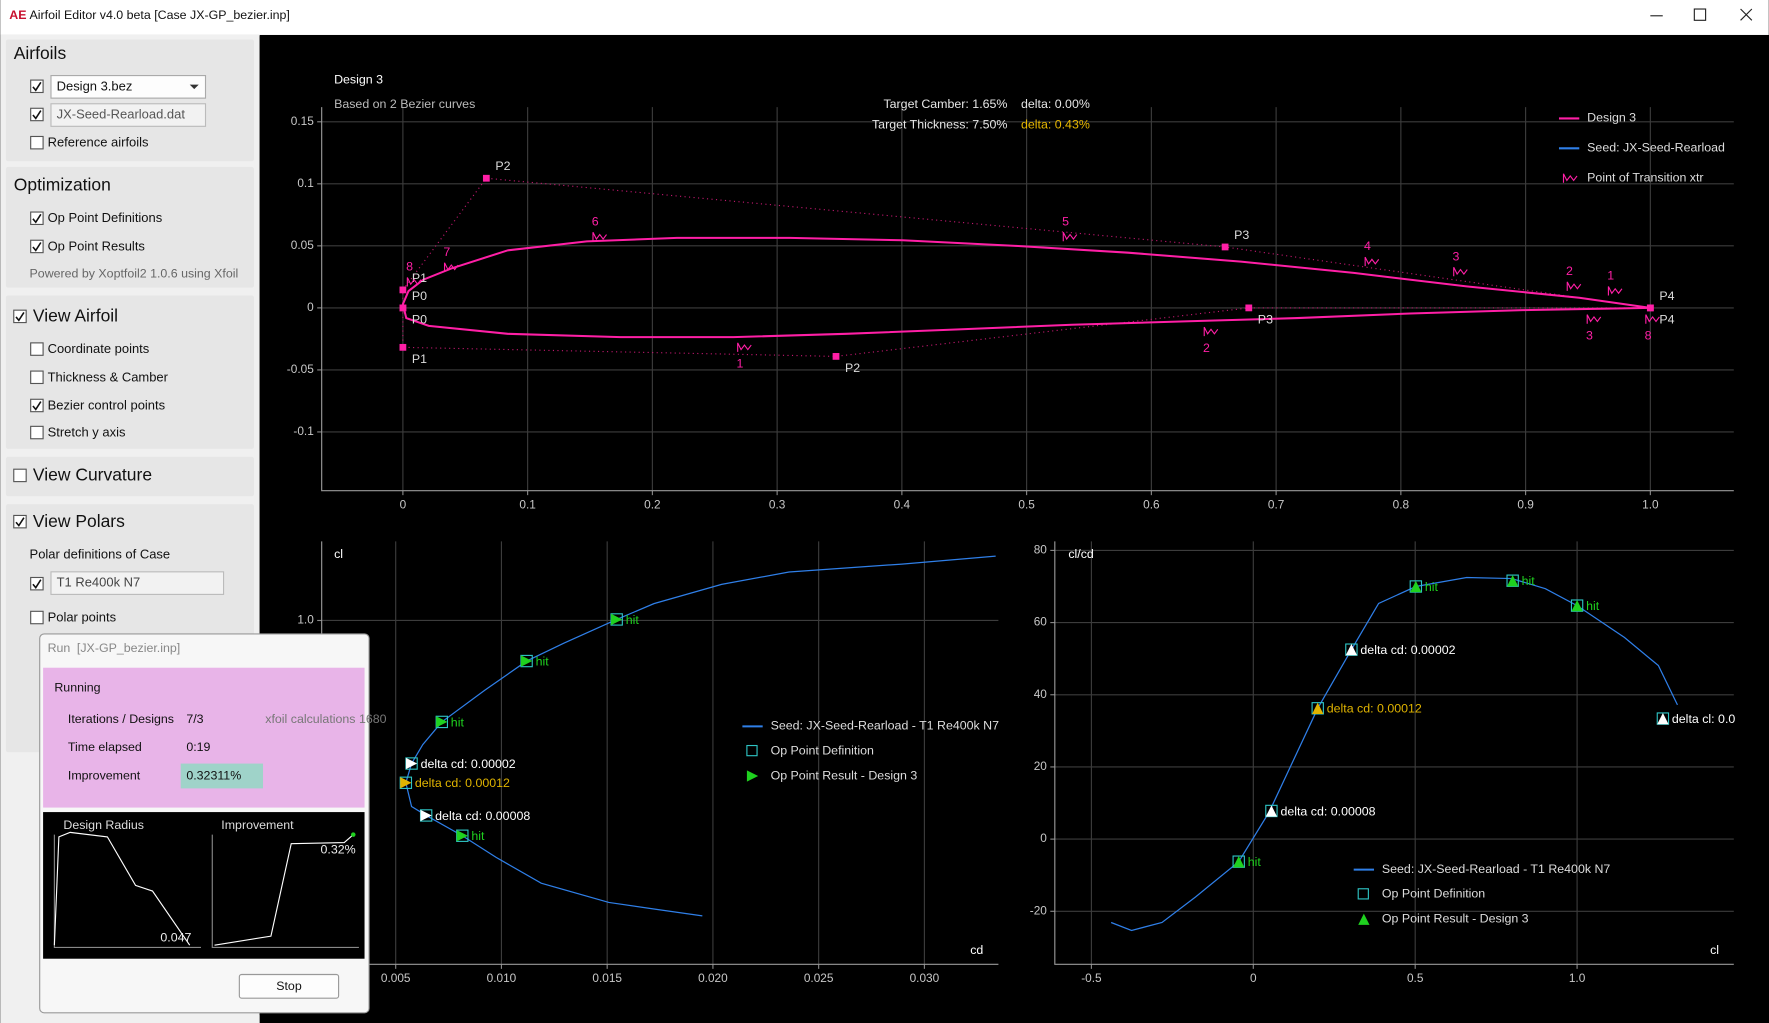 Image resolution: width=1769 pixels, height=1023 pixels. What do you see at coordinates (822, 750) in the screenshot?
I see `legend-label: Op Point Definition` at bounding box center [822, 750].